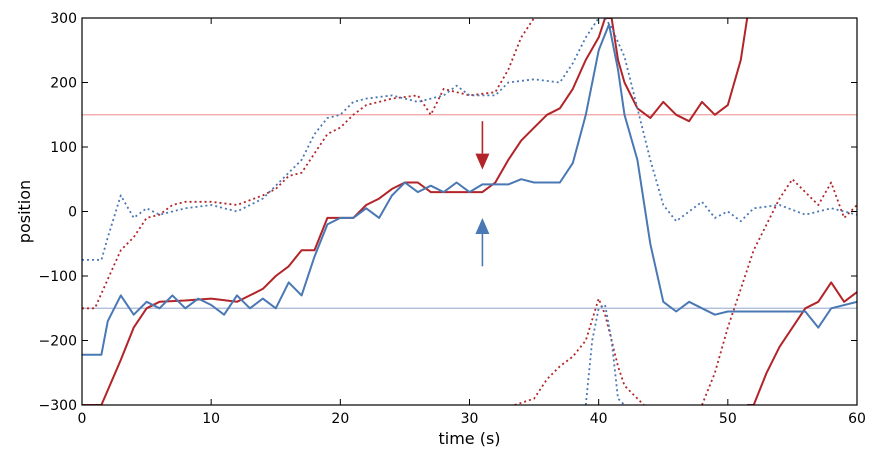 Image resolution: width=873 pixels, height=454 pixels. I want to click on y-tick-label-5: 200, so click(63, 84).